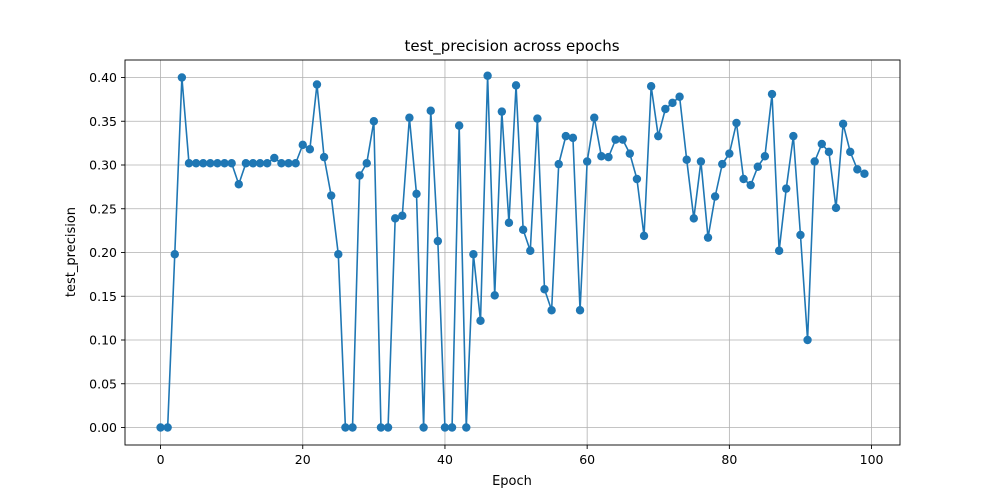 The image size is (1000, 500). What do you see at coordinates (103, 208) in the screenshot?
I see `y-tick-label: 0.25` at bounding box center [103, 208].